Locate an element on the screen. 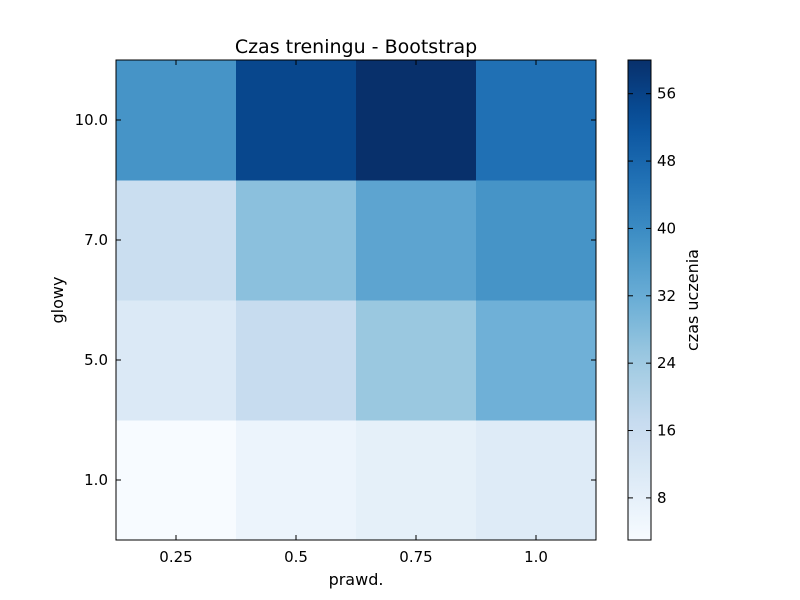  x-axis-label: prawd. is located at coordinates (356, 579).